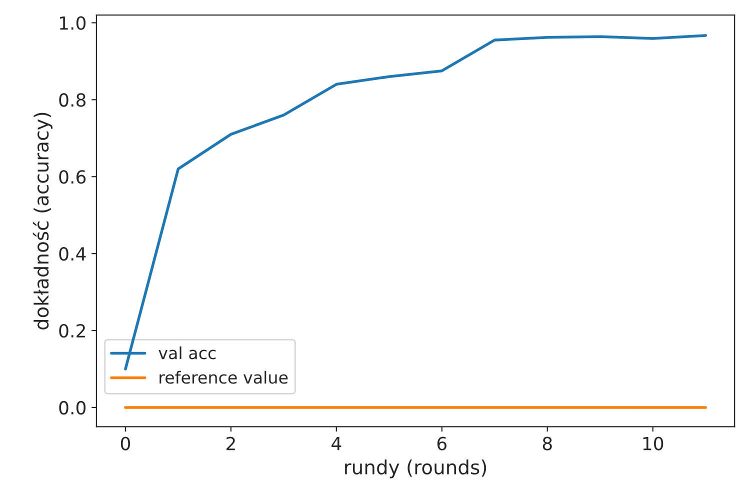  What do you see at coordinates (42, 221) in the screenshot?
I see `y-axis-title: dokładność (accuracy)` at bounding box center [42, 221].